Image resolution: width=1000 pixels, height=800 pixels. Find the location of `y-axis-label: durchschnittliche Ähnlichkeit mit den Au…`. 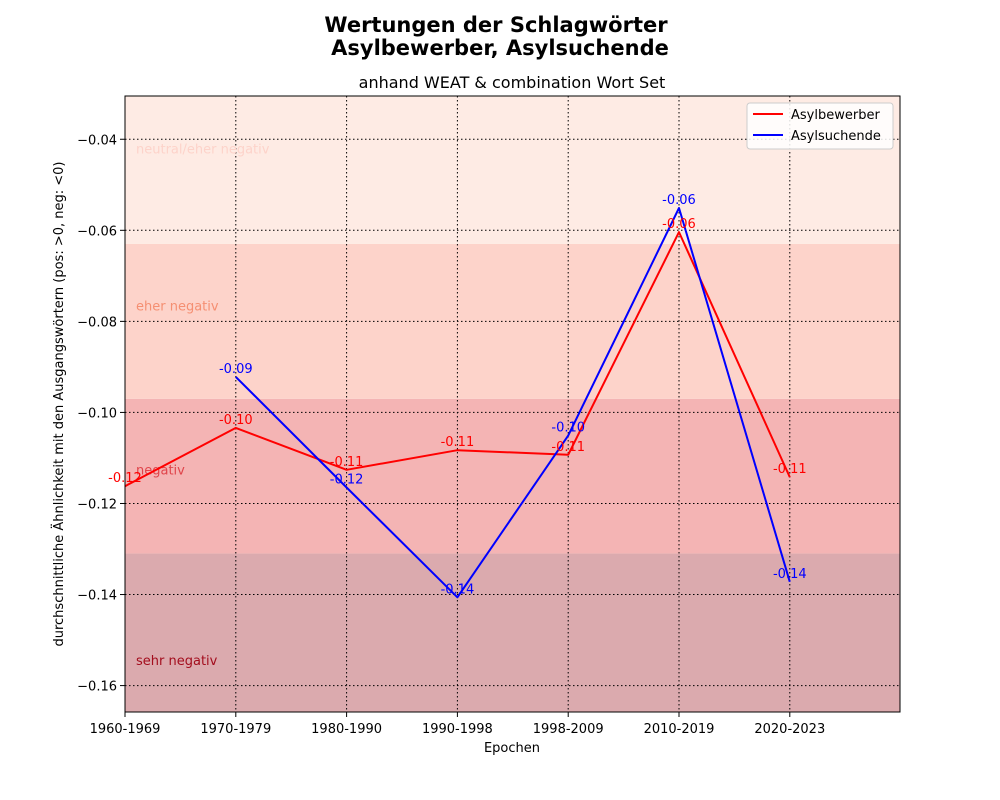

y-axis-label: durchschnittliche Ähnlichkeit mit den Au… is located at coordinates (59, 403).